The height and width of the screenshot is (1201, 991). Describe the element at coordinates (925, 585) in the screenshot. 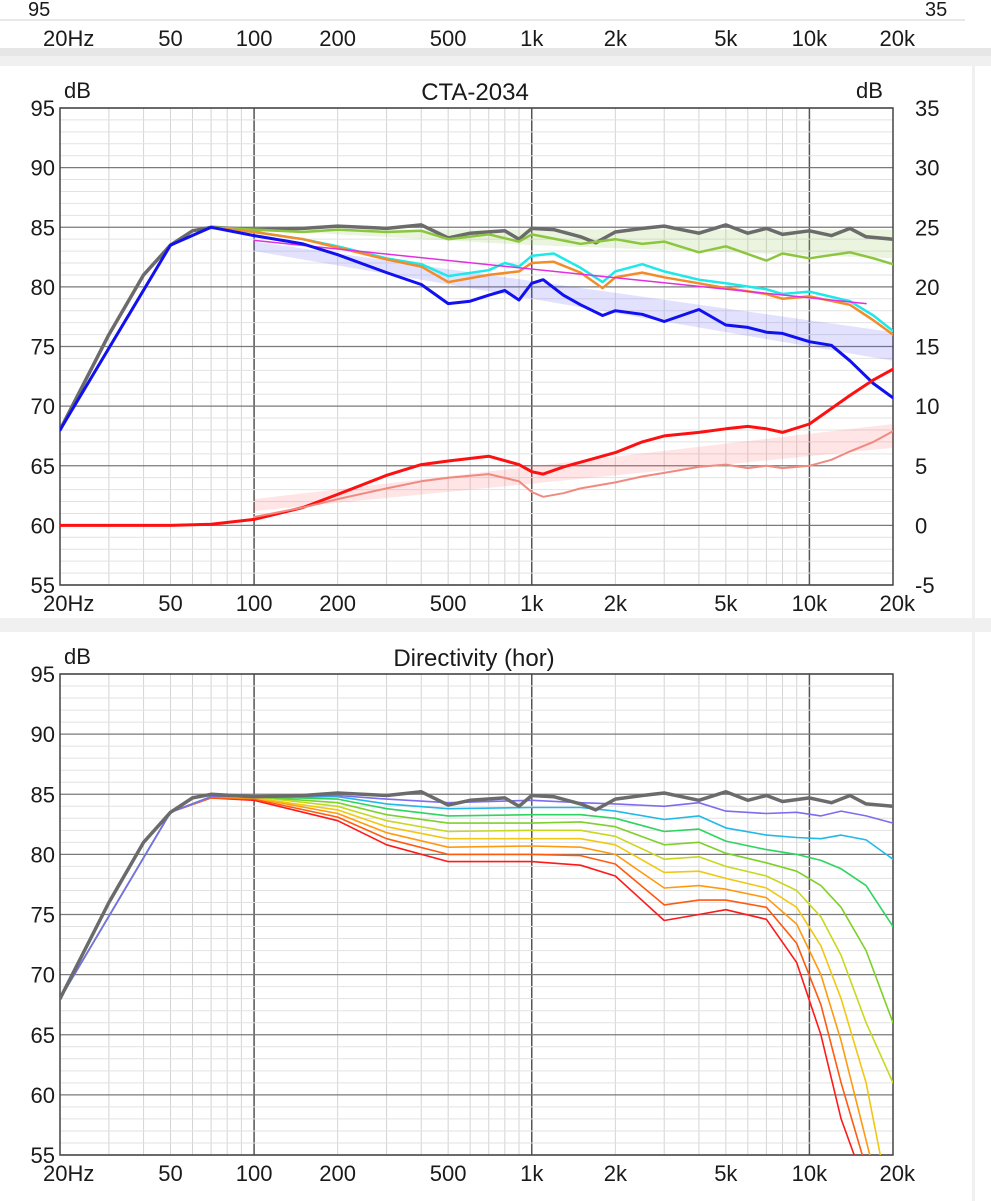

I see `y2-tick-label: -5` at that location.